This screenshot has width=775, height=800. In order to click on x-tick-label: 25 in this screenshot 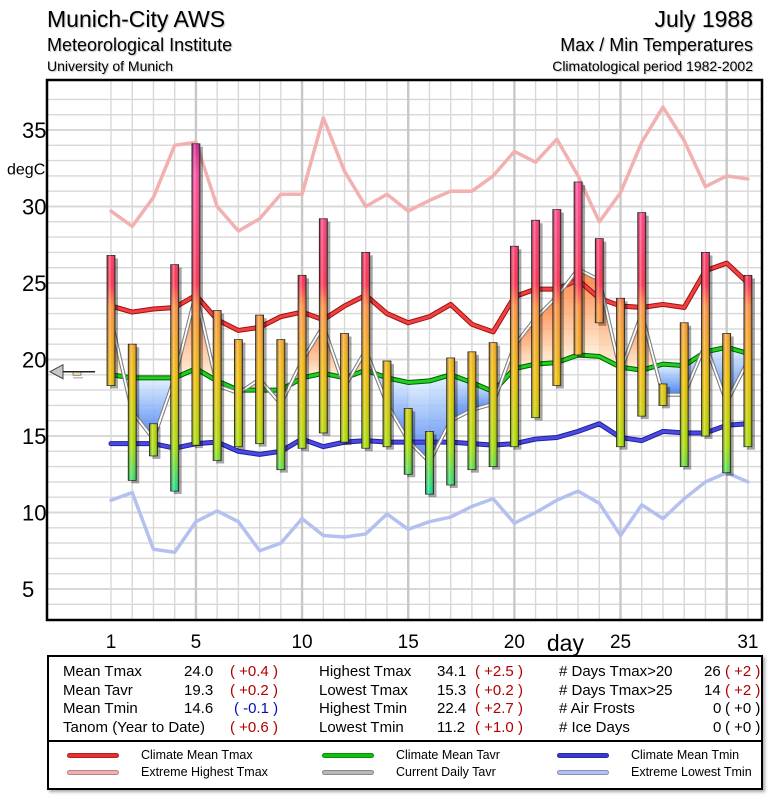, I will do `click(620, 642)`.